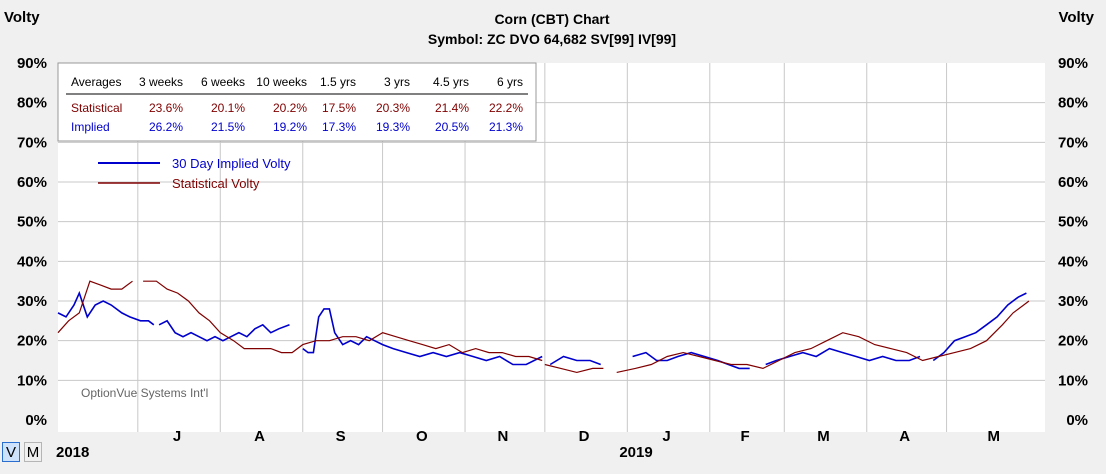  Describe the element at coordinates (338, 82) in the screenshot. I see `averages-header-cell: 1.5 yrs` at that location.